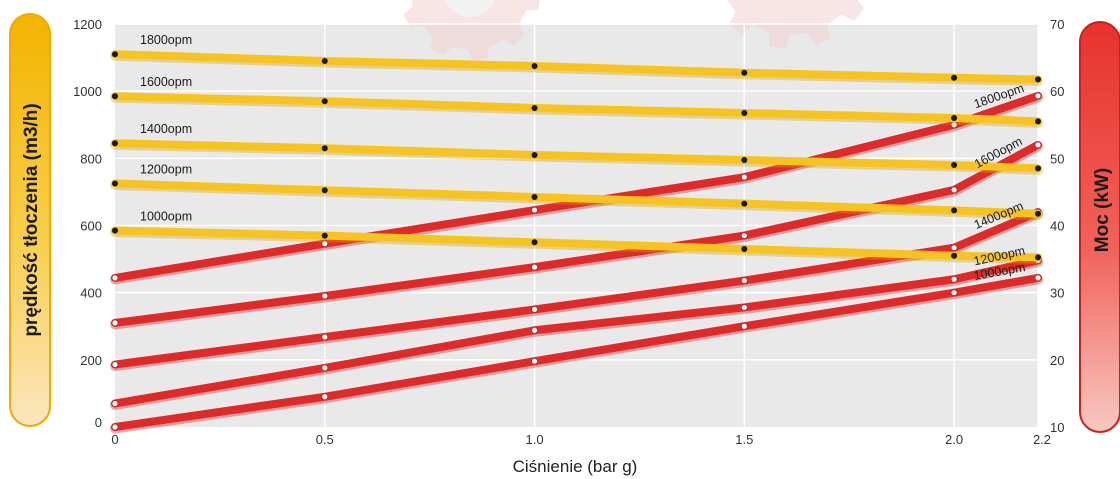  I want to click on flow-series-1400opm, so click(576, 157).